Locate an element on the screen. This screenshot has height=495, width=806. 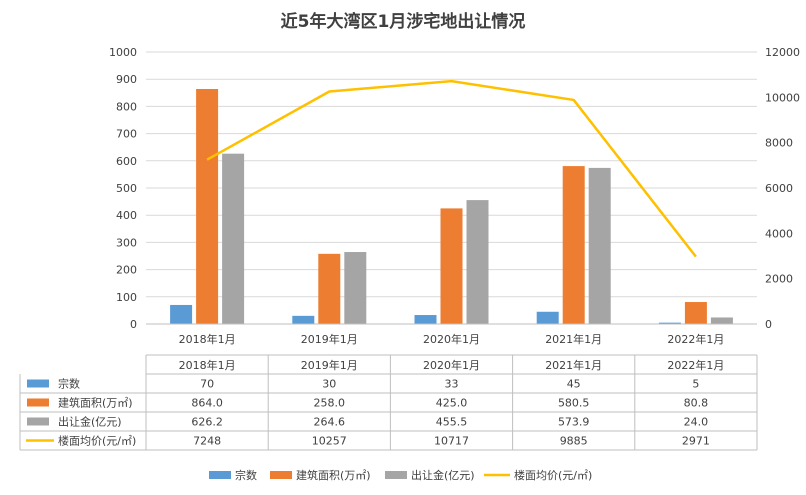
y-axis-left: 0 100 200 300 400 500 600 700 800 900 1000 is located at coordinates (123, 188).